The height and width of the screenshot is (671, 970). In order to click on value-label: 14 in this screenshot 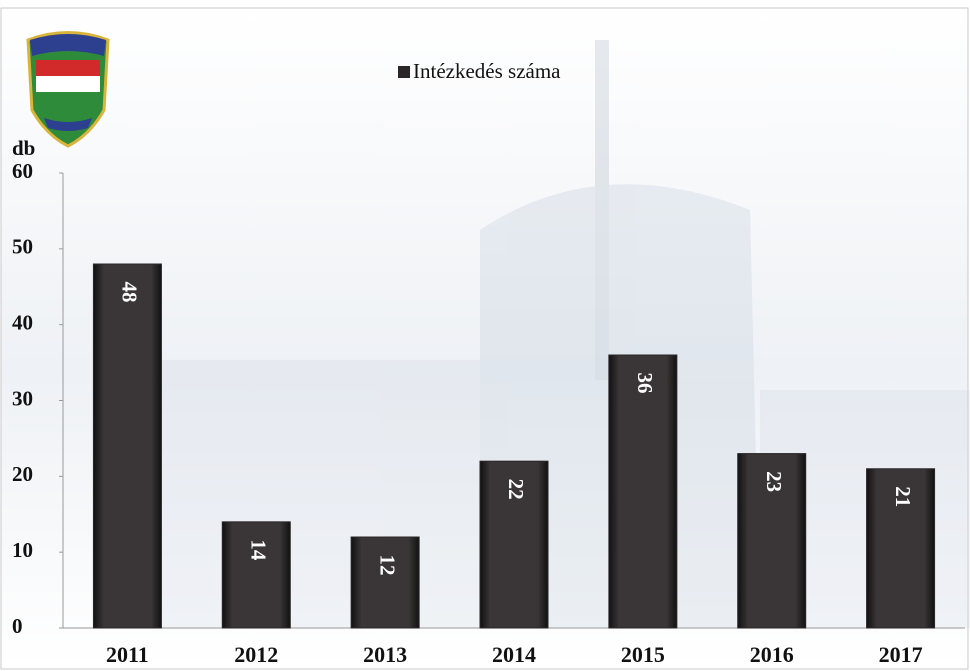, I will do `click(258, 550)`.